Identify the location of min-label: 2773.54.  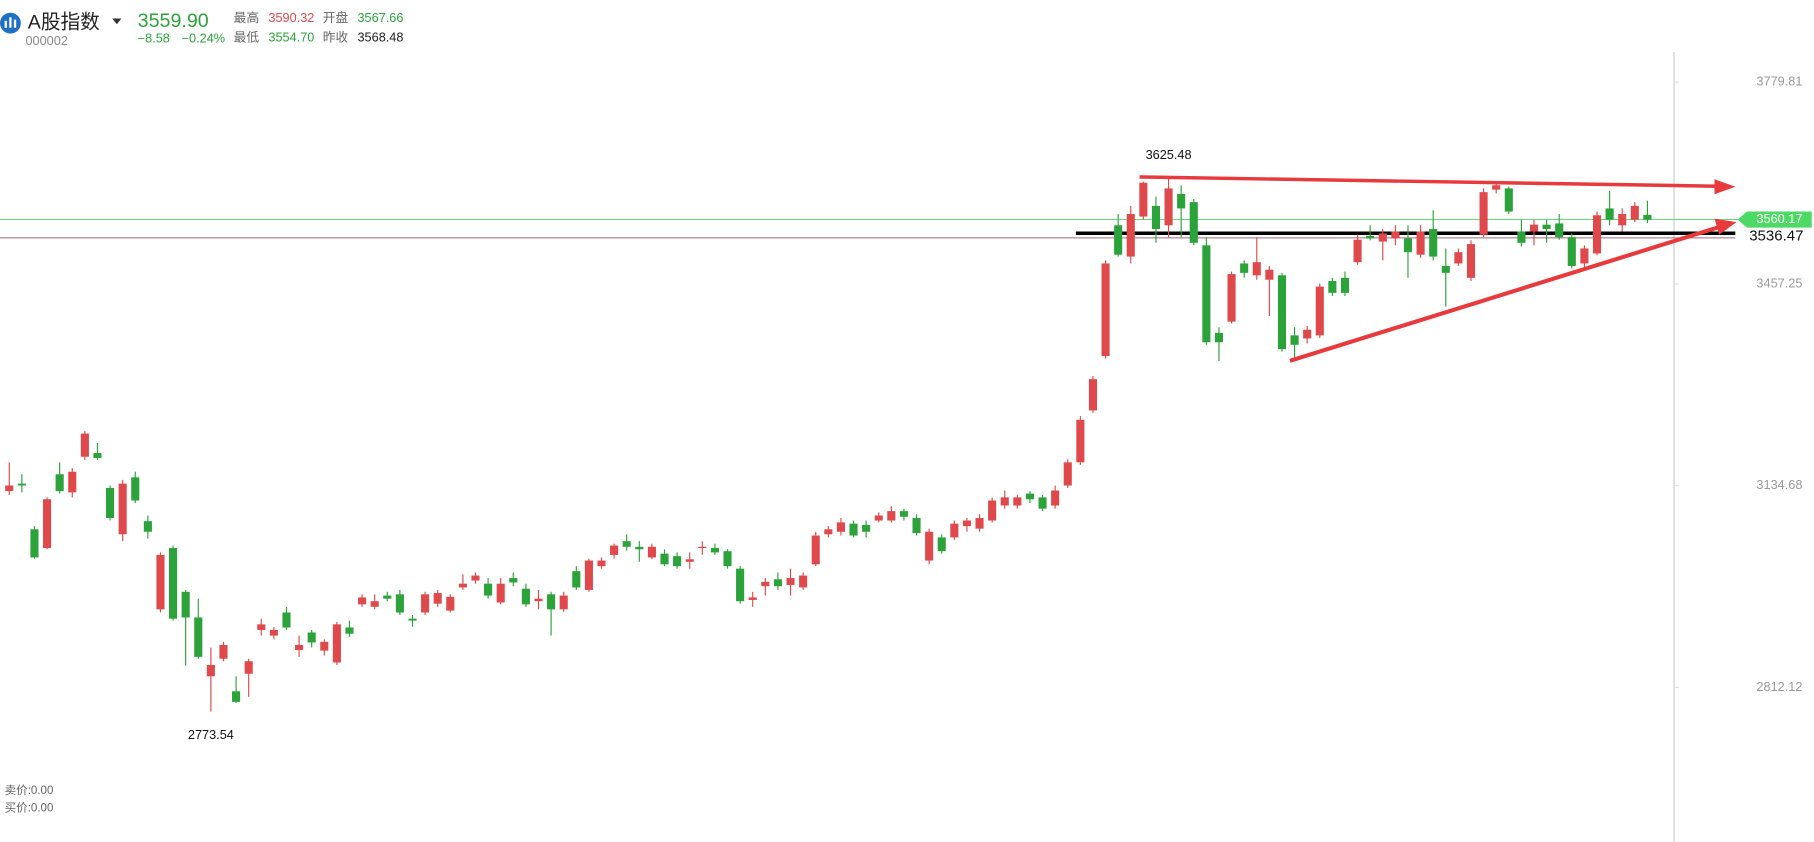
(211, 734).